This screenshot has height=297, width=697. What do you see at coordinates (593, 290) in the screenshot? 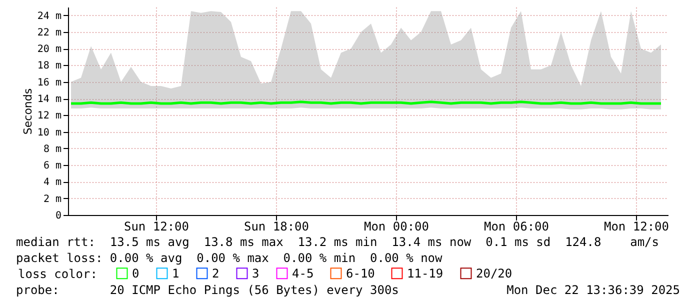
I see `text: Mon Dec 22 13:36:39 2025` at bounding box center [593, 290].